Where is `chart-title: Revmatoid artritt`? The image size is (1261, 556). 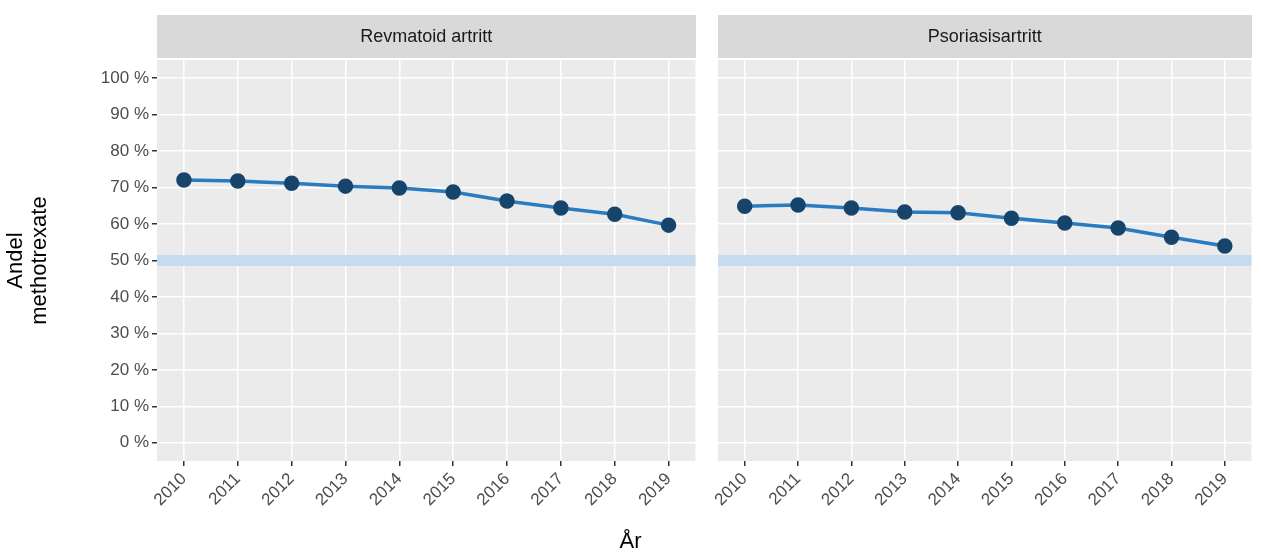 chart-title: Revmatoid artritt is located at coordinates (426, 36).